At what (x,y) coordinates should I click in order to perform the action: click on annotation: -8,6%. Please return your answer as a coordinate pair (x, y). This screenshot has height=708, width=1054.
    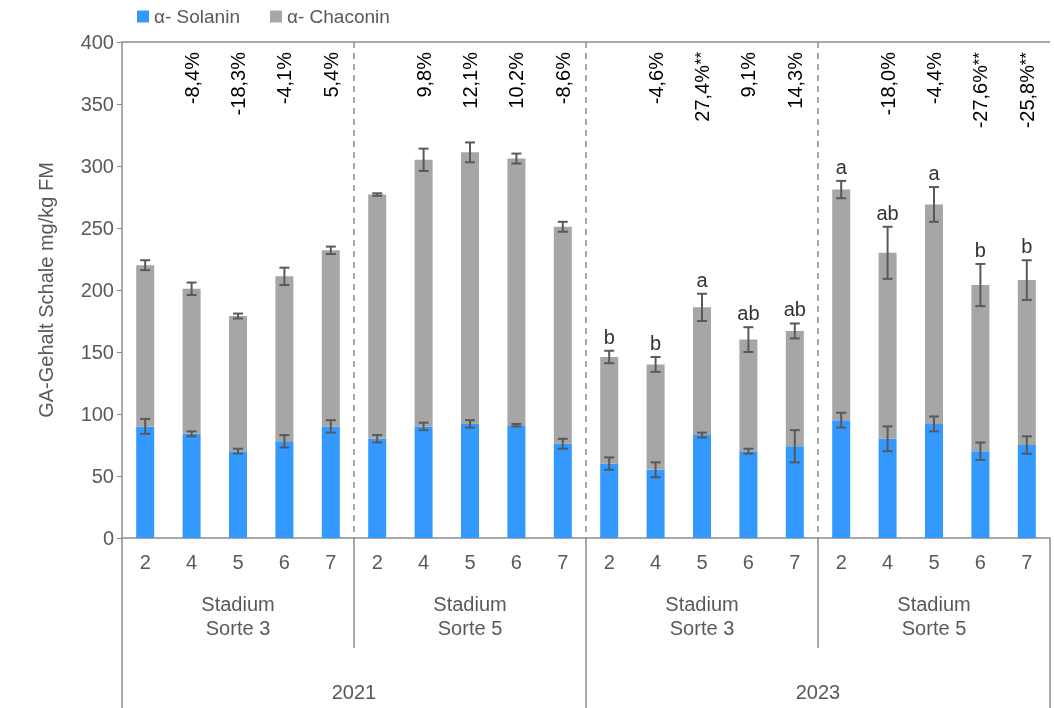
    Looking at the image, I should click on (562, 78).